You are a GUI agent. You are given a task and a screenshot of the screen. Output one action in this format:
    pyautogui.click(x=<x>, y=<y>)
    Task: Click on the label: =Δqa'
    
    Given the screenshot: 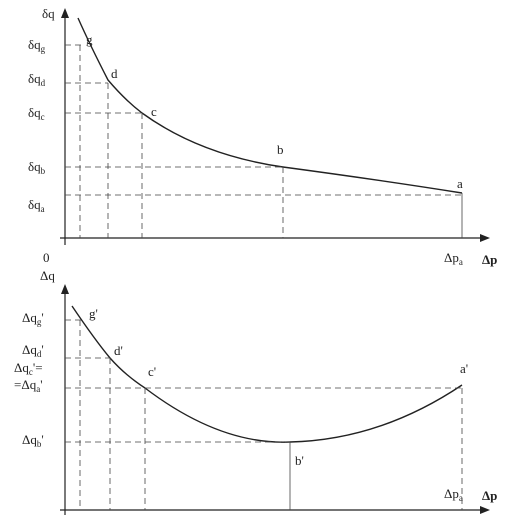 What is the action you would take?
    pyautogui.click(x=28, y=385)
    